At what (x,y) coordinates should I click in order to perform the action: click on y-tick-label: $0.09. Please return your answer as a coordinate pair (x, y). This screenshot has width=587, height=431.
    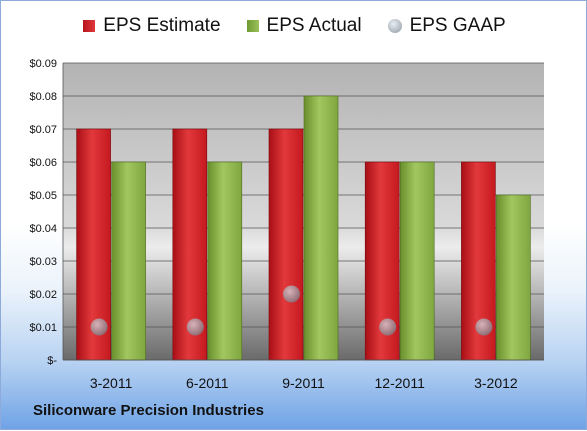
    Looking at the image, I should click on (43, 64).